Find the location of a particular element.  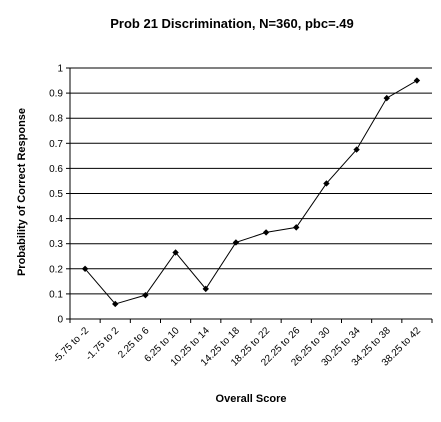

y-axis-label: Probability of Correct Response is located at coordinates (22, 192).